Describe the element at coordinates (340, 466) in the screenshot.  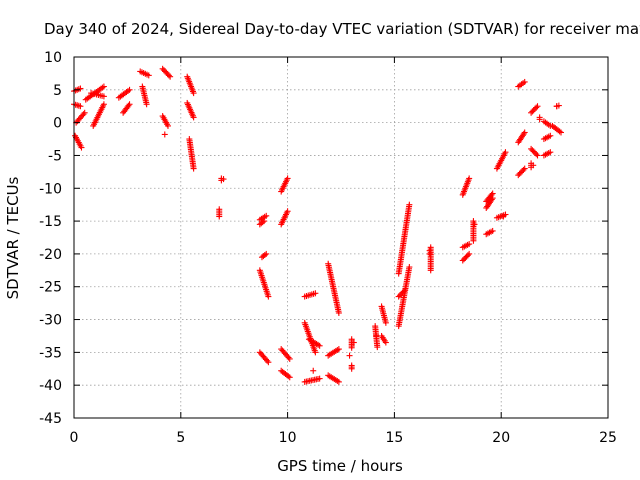
I see `x-axis-title: GPS time / hours` at that location.